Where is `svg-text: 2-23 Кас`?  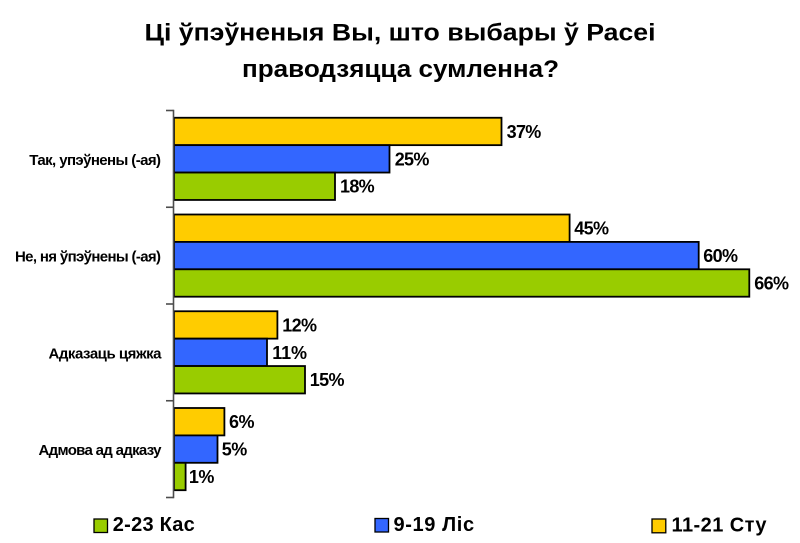
svg-text: 2-23 Кас is located at coordinates (154, 525).